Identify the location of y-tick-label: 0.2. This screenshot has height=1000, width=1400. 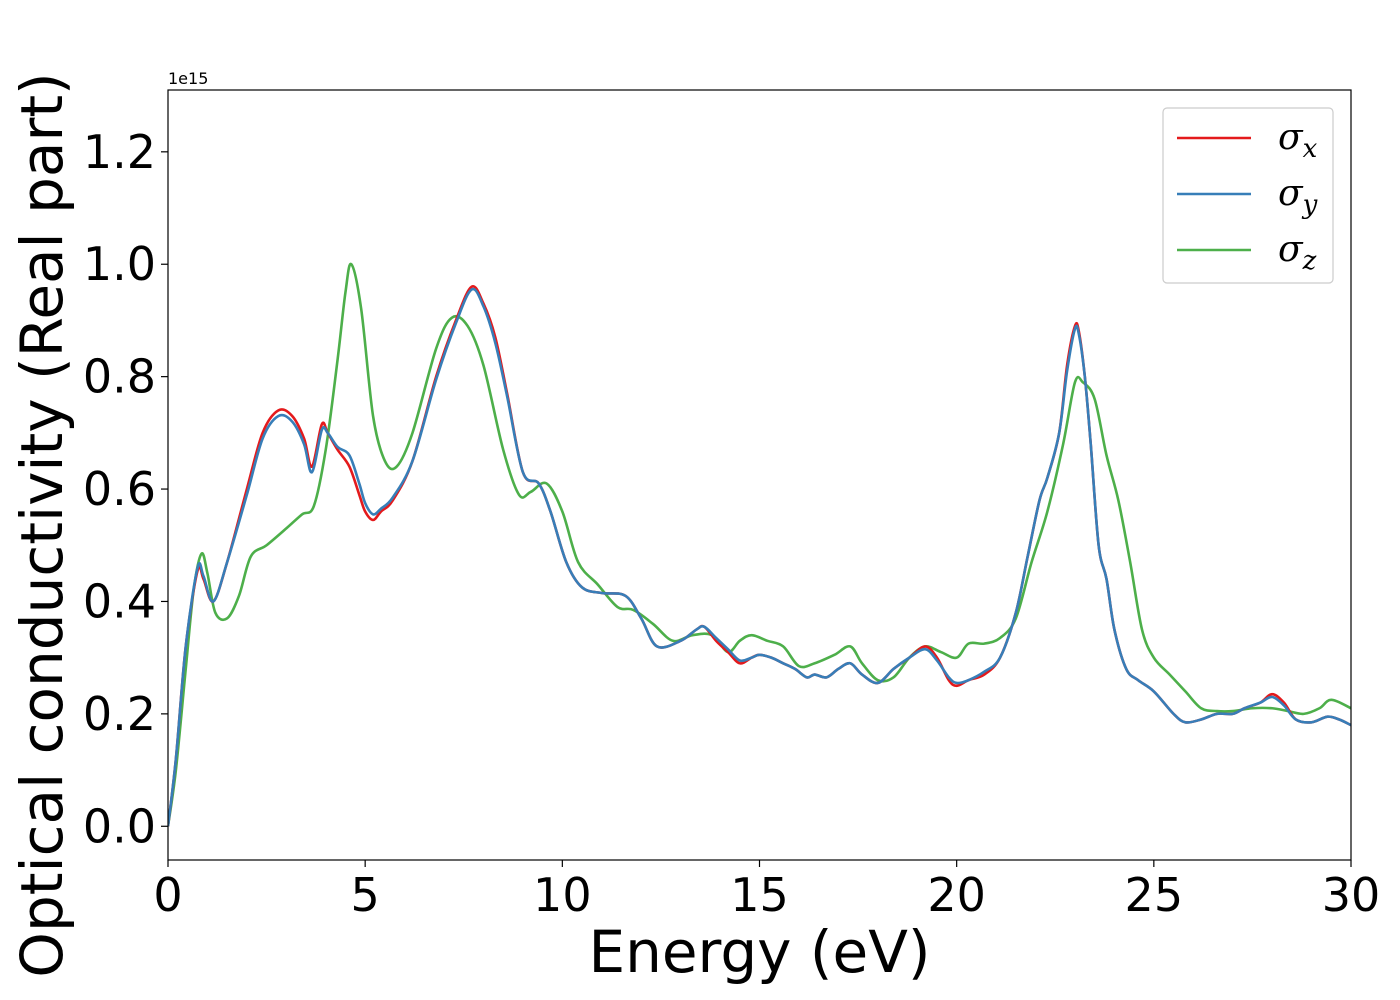
(119, 714).